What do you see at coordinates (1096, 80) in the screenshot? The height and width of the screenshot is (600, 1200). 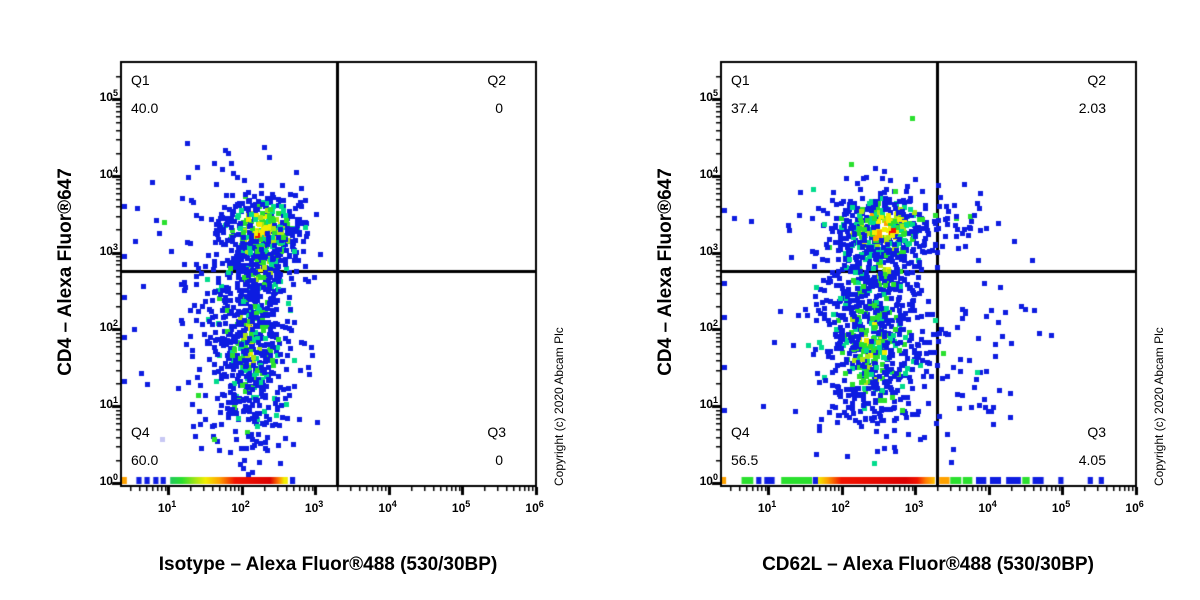 I see `right-q2-label: Q2` at bounding box center [1096, 80].